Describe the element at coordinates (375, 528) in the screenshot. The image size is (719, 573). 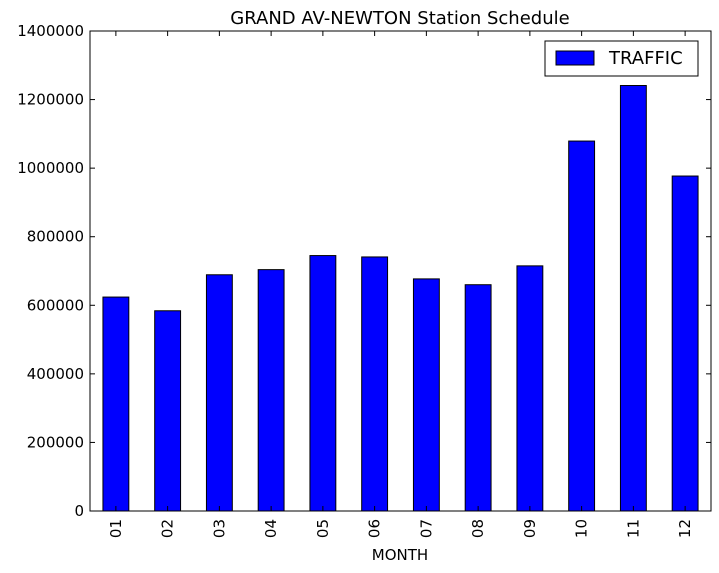
I see `x-tick-label-06: 06` at that location.